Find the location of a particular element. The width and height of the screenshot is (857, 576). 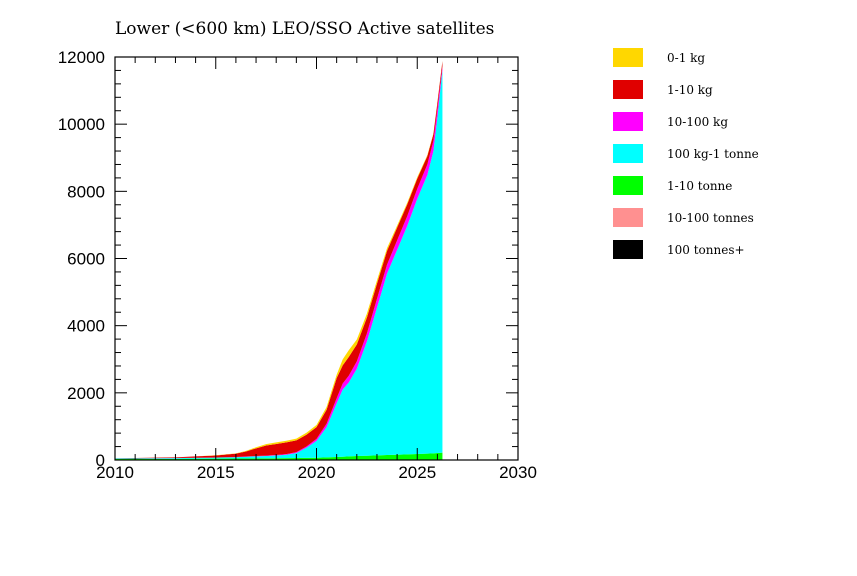

y-tick-label: 10000 is located at coordinates (81, 124).